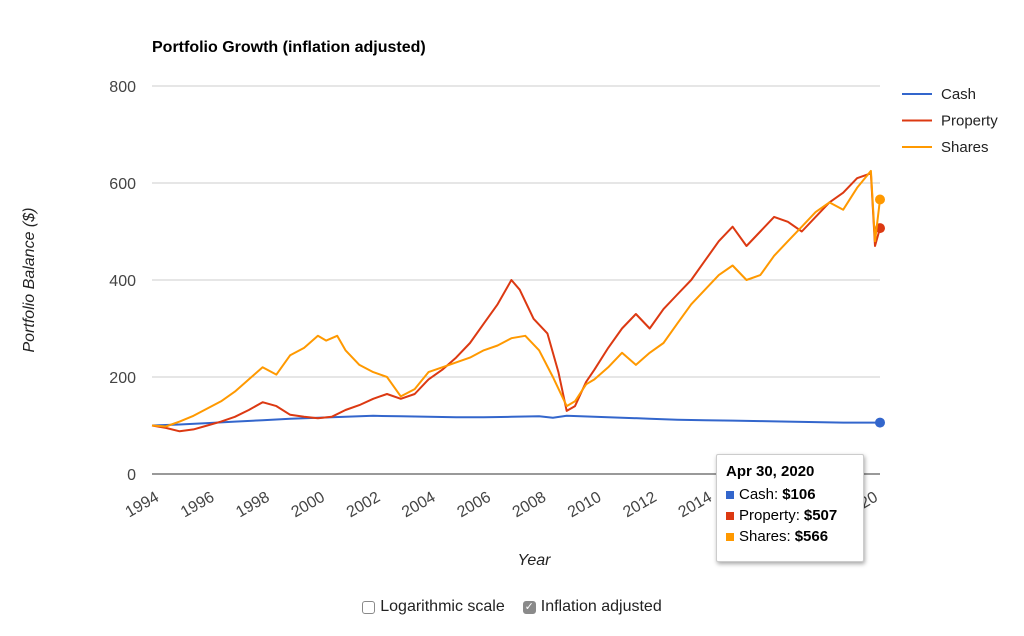 The width and height of the screenshot is (1024, 636). What do you see at coordinates (369, 607) in the screenshot?
I see `log-scale-checkbox` at bounding box center [369, 607].